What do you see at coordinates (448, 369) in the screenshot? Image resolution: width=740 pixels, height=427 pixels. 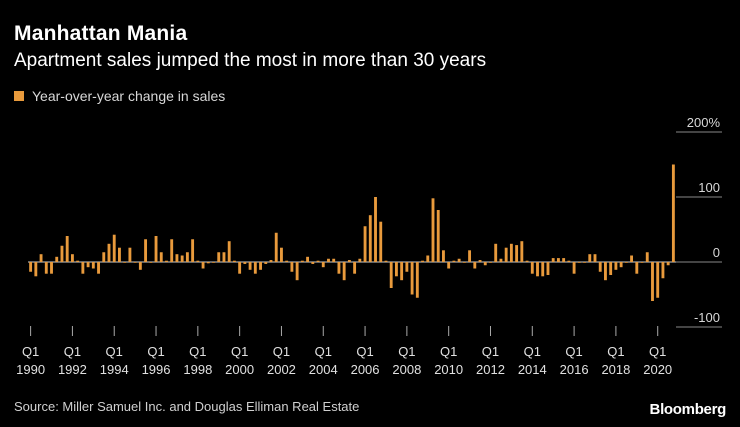 I see `x-tick-year-label: 2010` at bounding box center [448, 369].